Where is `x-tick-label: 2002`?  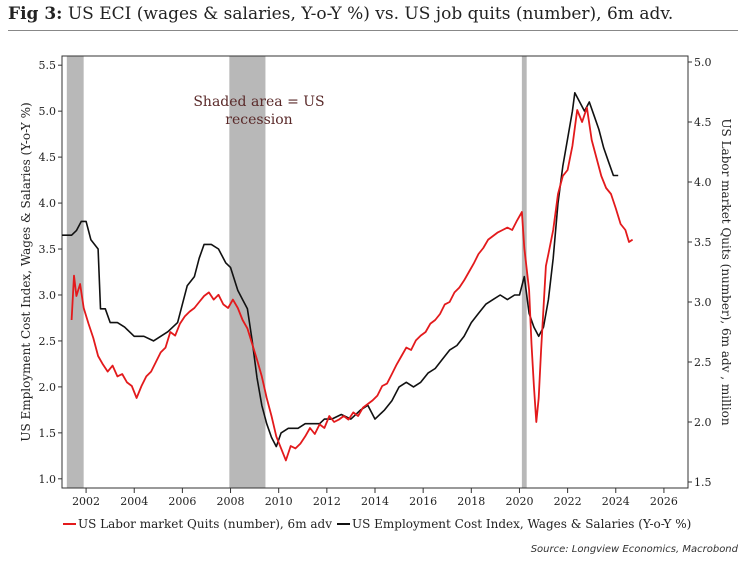
x-tick-label: 2002 is located at coordinates (86, 501).